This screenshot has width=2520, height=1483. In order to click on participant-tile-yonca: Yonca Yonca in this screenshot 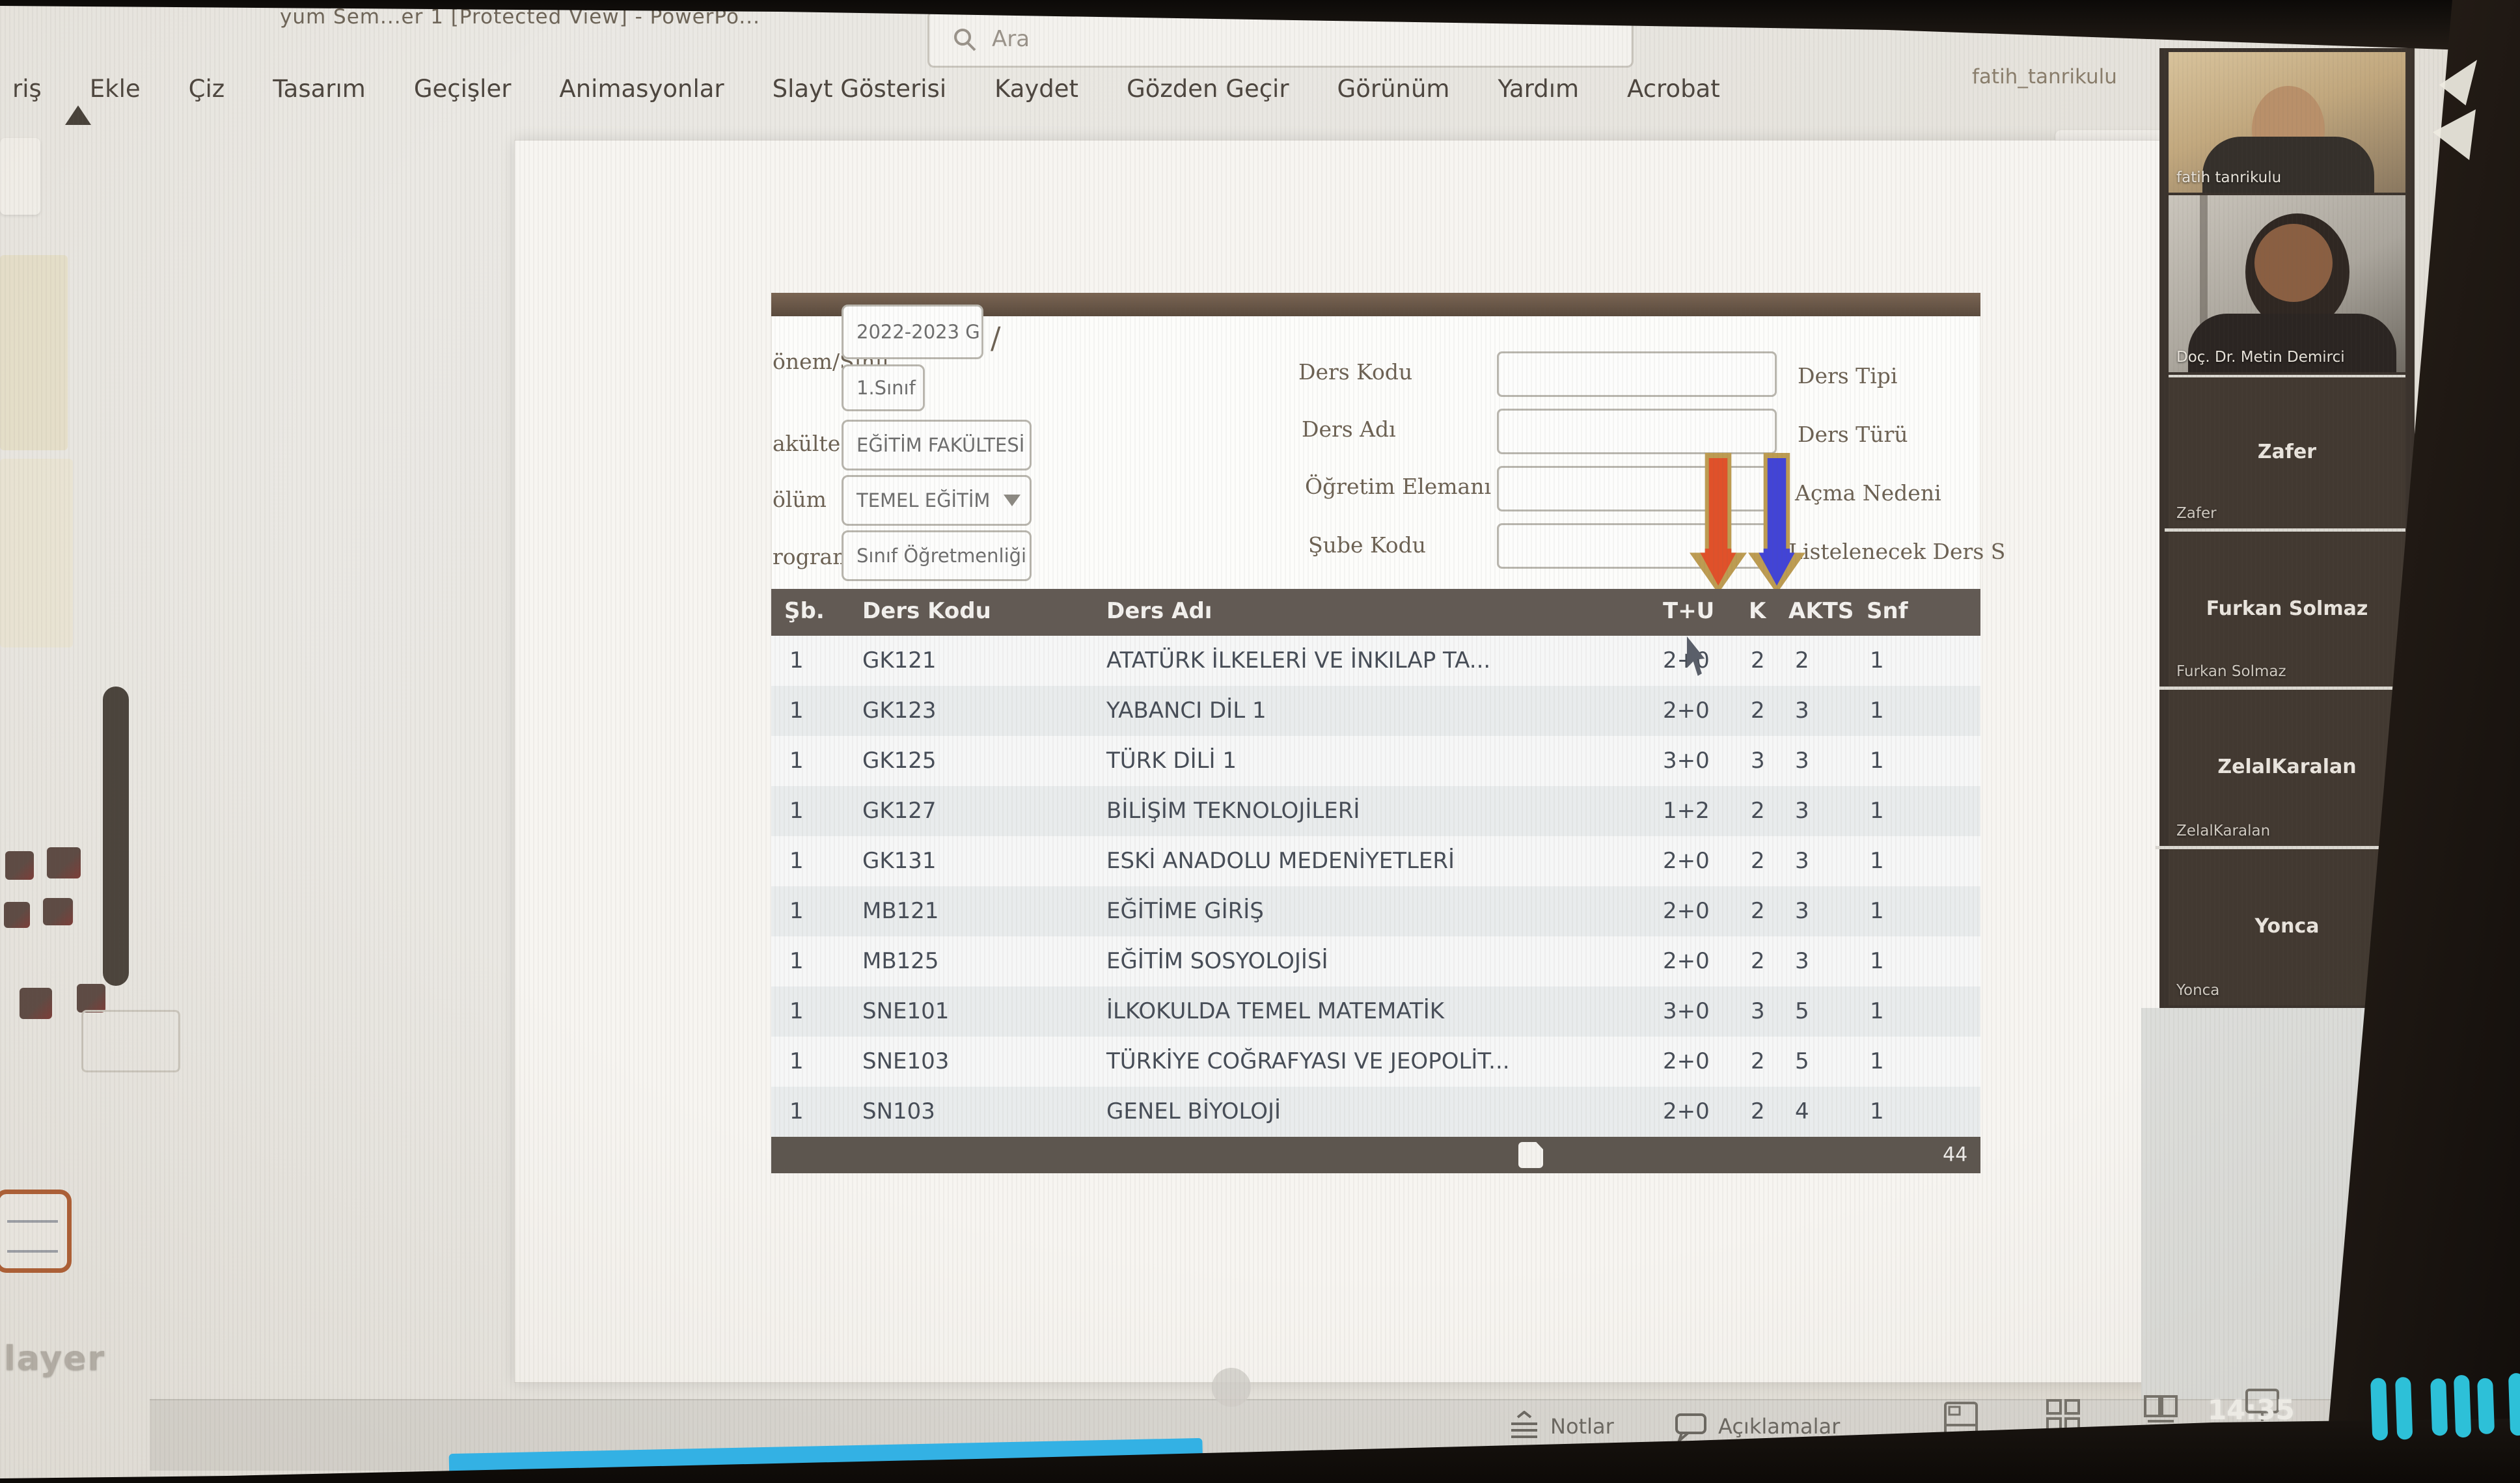, I will do `click(2287, 927)`.